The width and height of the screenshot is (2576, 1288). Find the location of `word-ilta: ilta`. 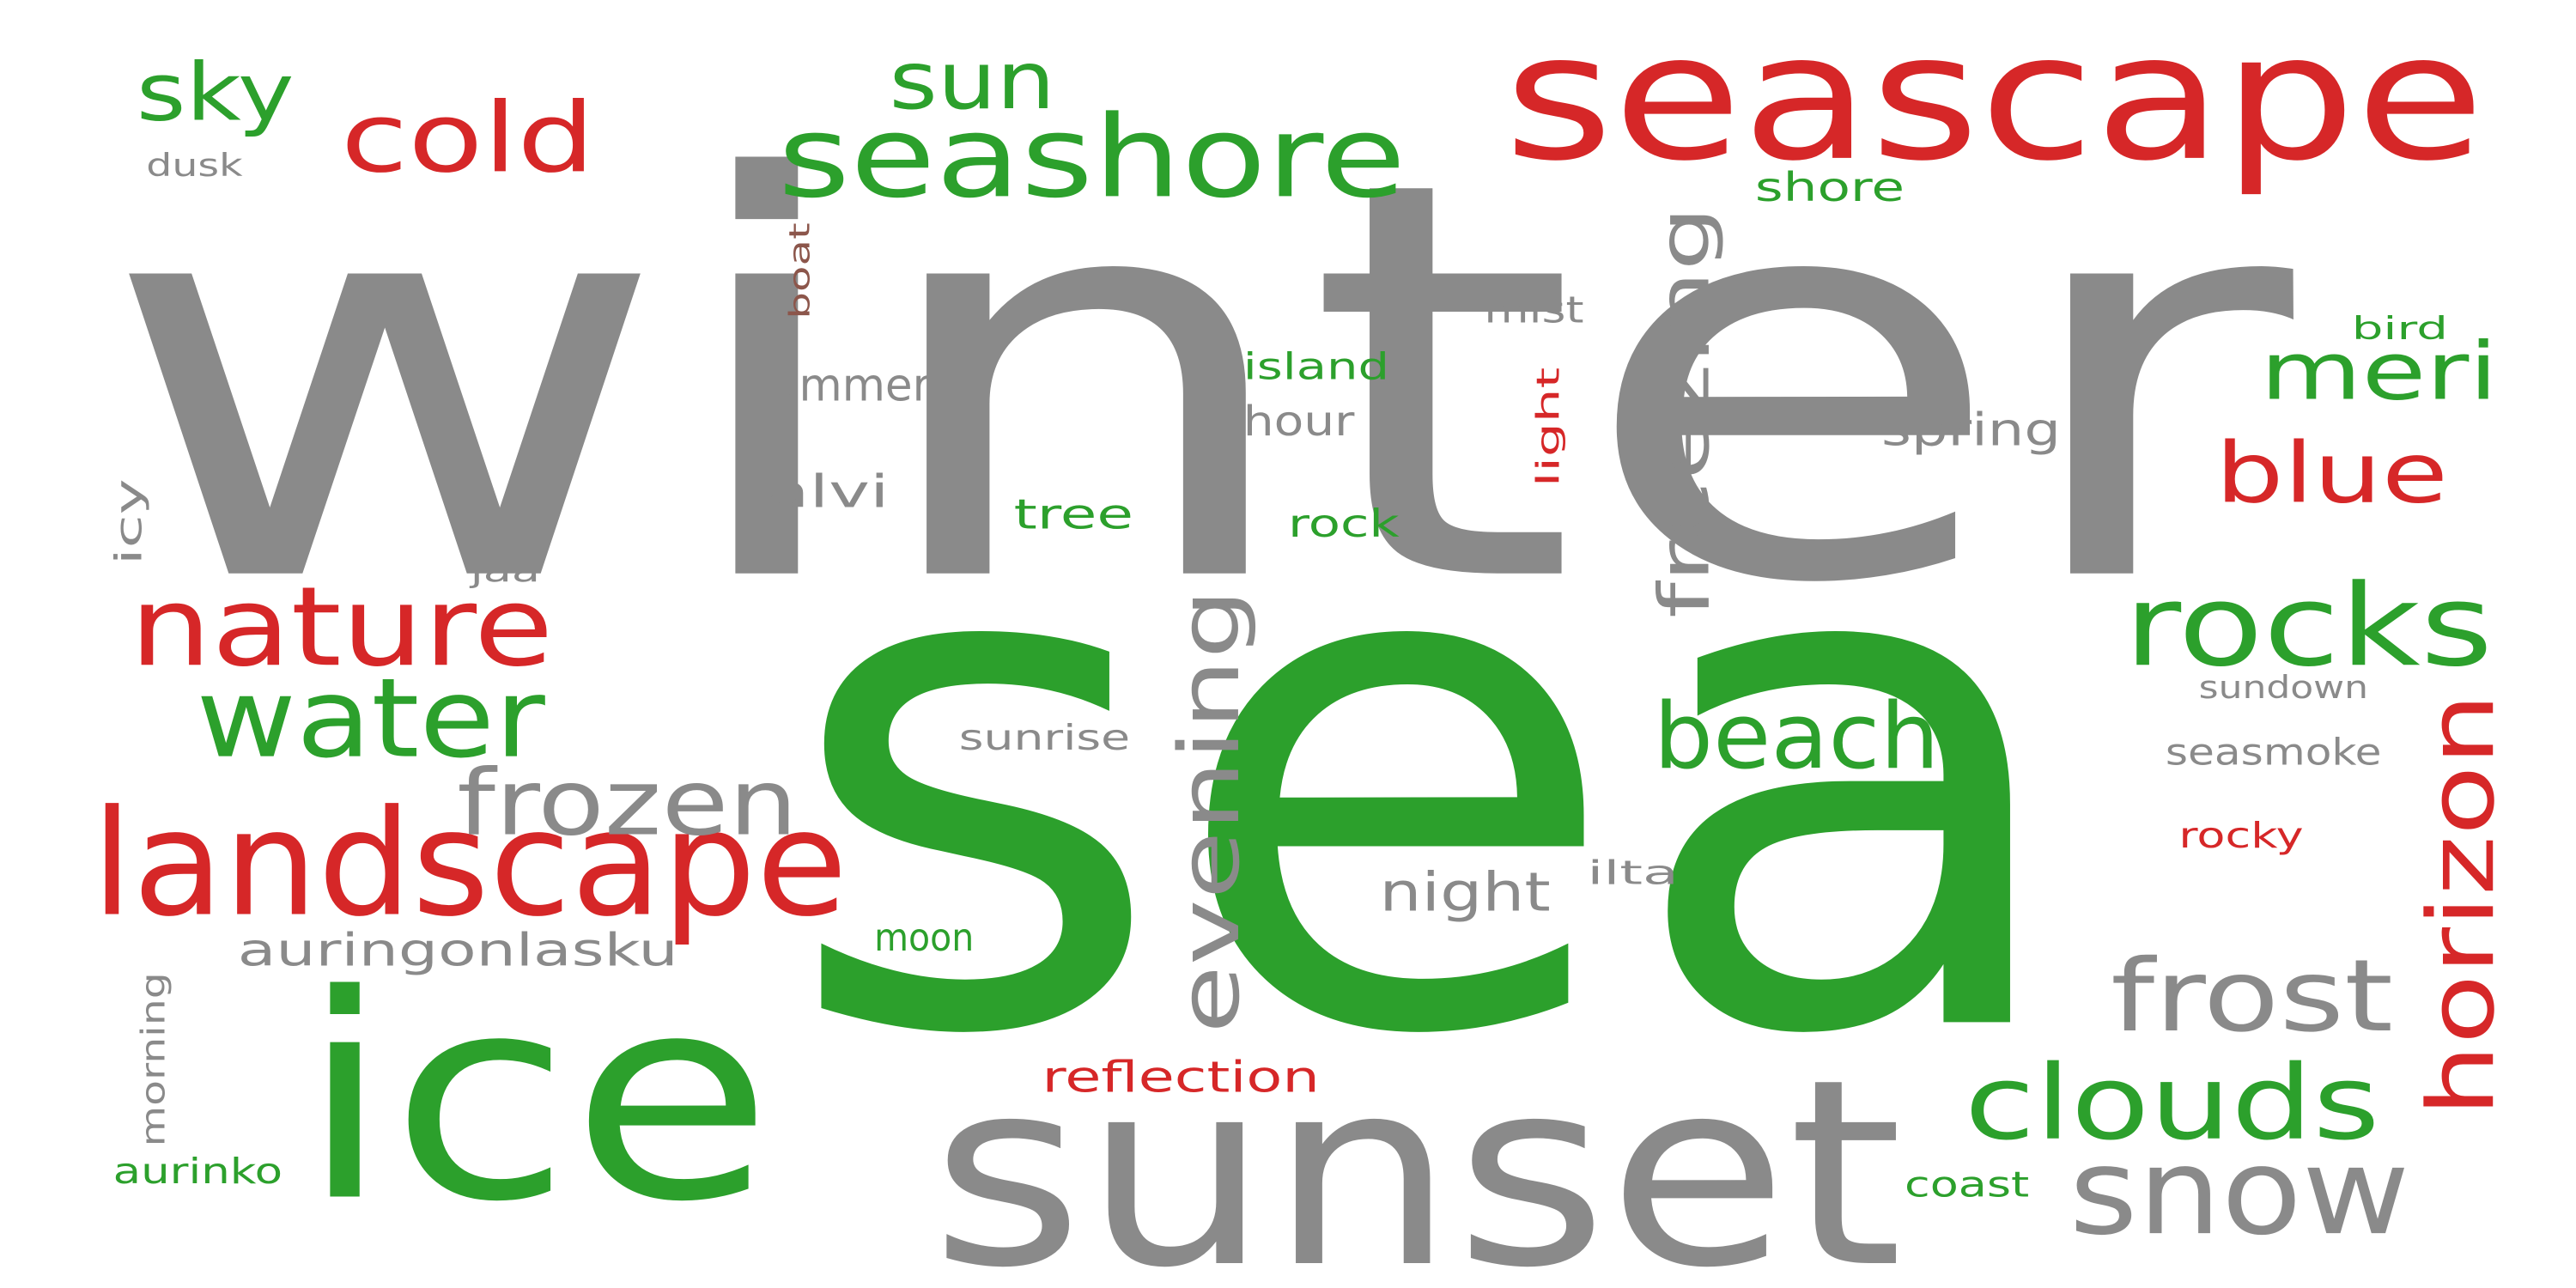

word-ilta: ilta is located at coordinates (1632, 874).